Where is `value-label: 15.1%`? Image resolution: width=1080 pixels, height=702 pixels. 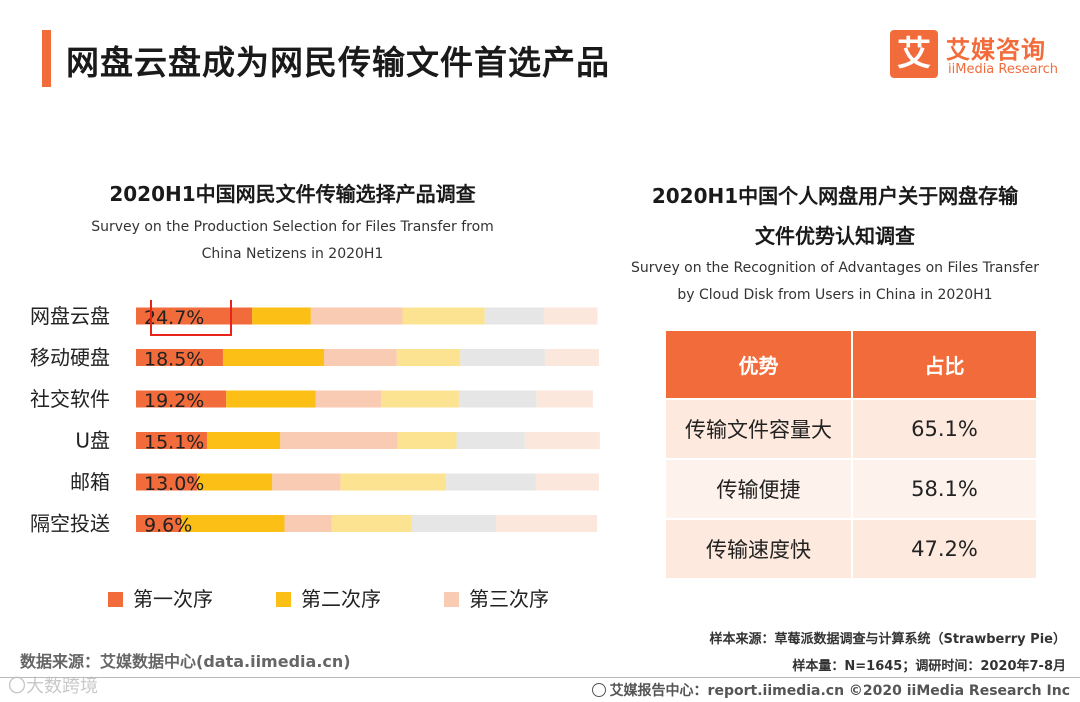 value-label: 15.1% is located at coordinates (174, 443).